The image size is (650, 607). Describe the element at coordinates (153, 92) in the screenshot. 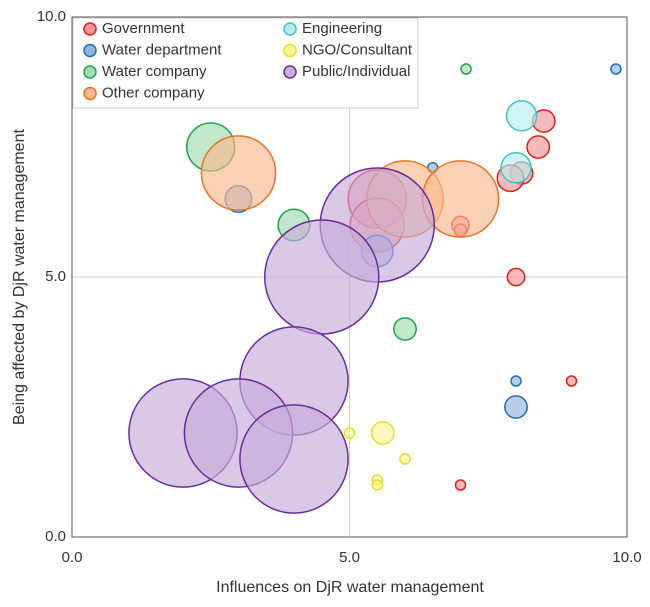

I see `legend-label: Other company` at that location.